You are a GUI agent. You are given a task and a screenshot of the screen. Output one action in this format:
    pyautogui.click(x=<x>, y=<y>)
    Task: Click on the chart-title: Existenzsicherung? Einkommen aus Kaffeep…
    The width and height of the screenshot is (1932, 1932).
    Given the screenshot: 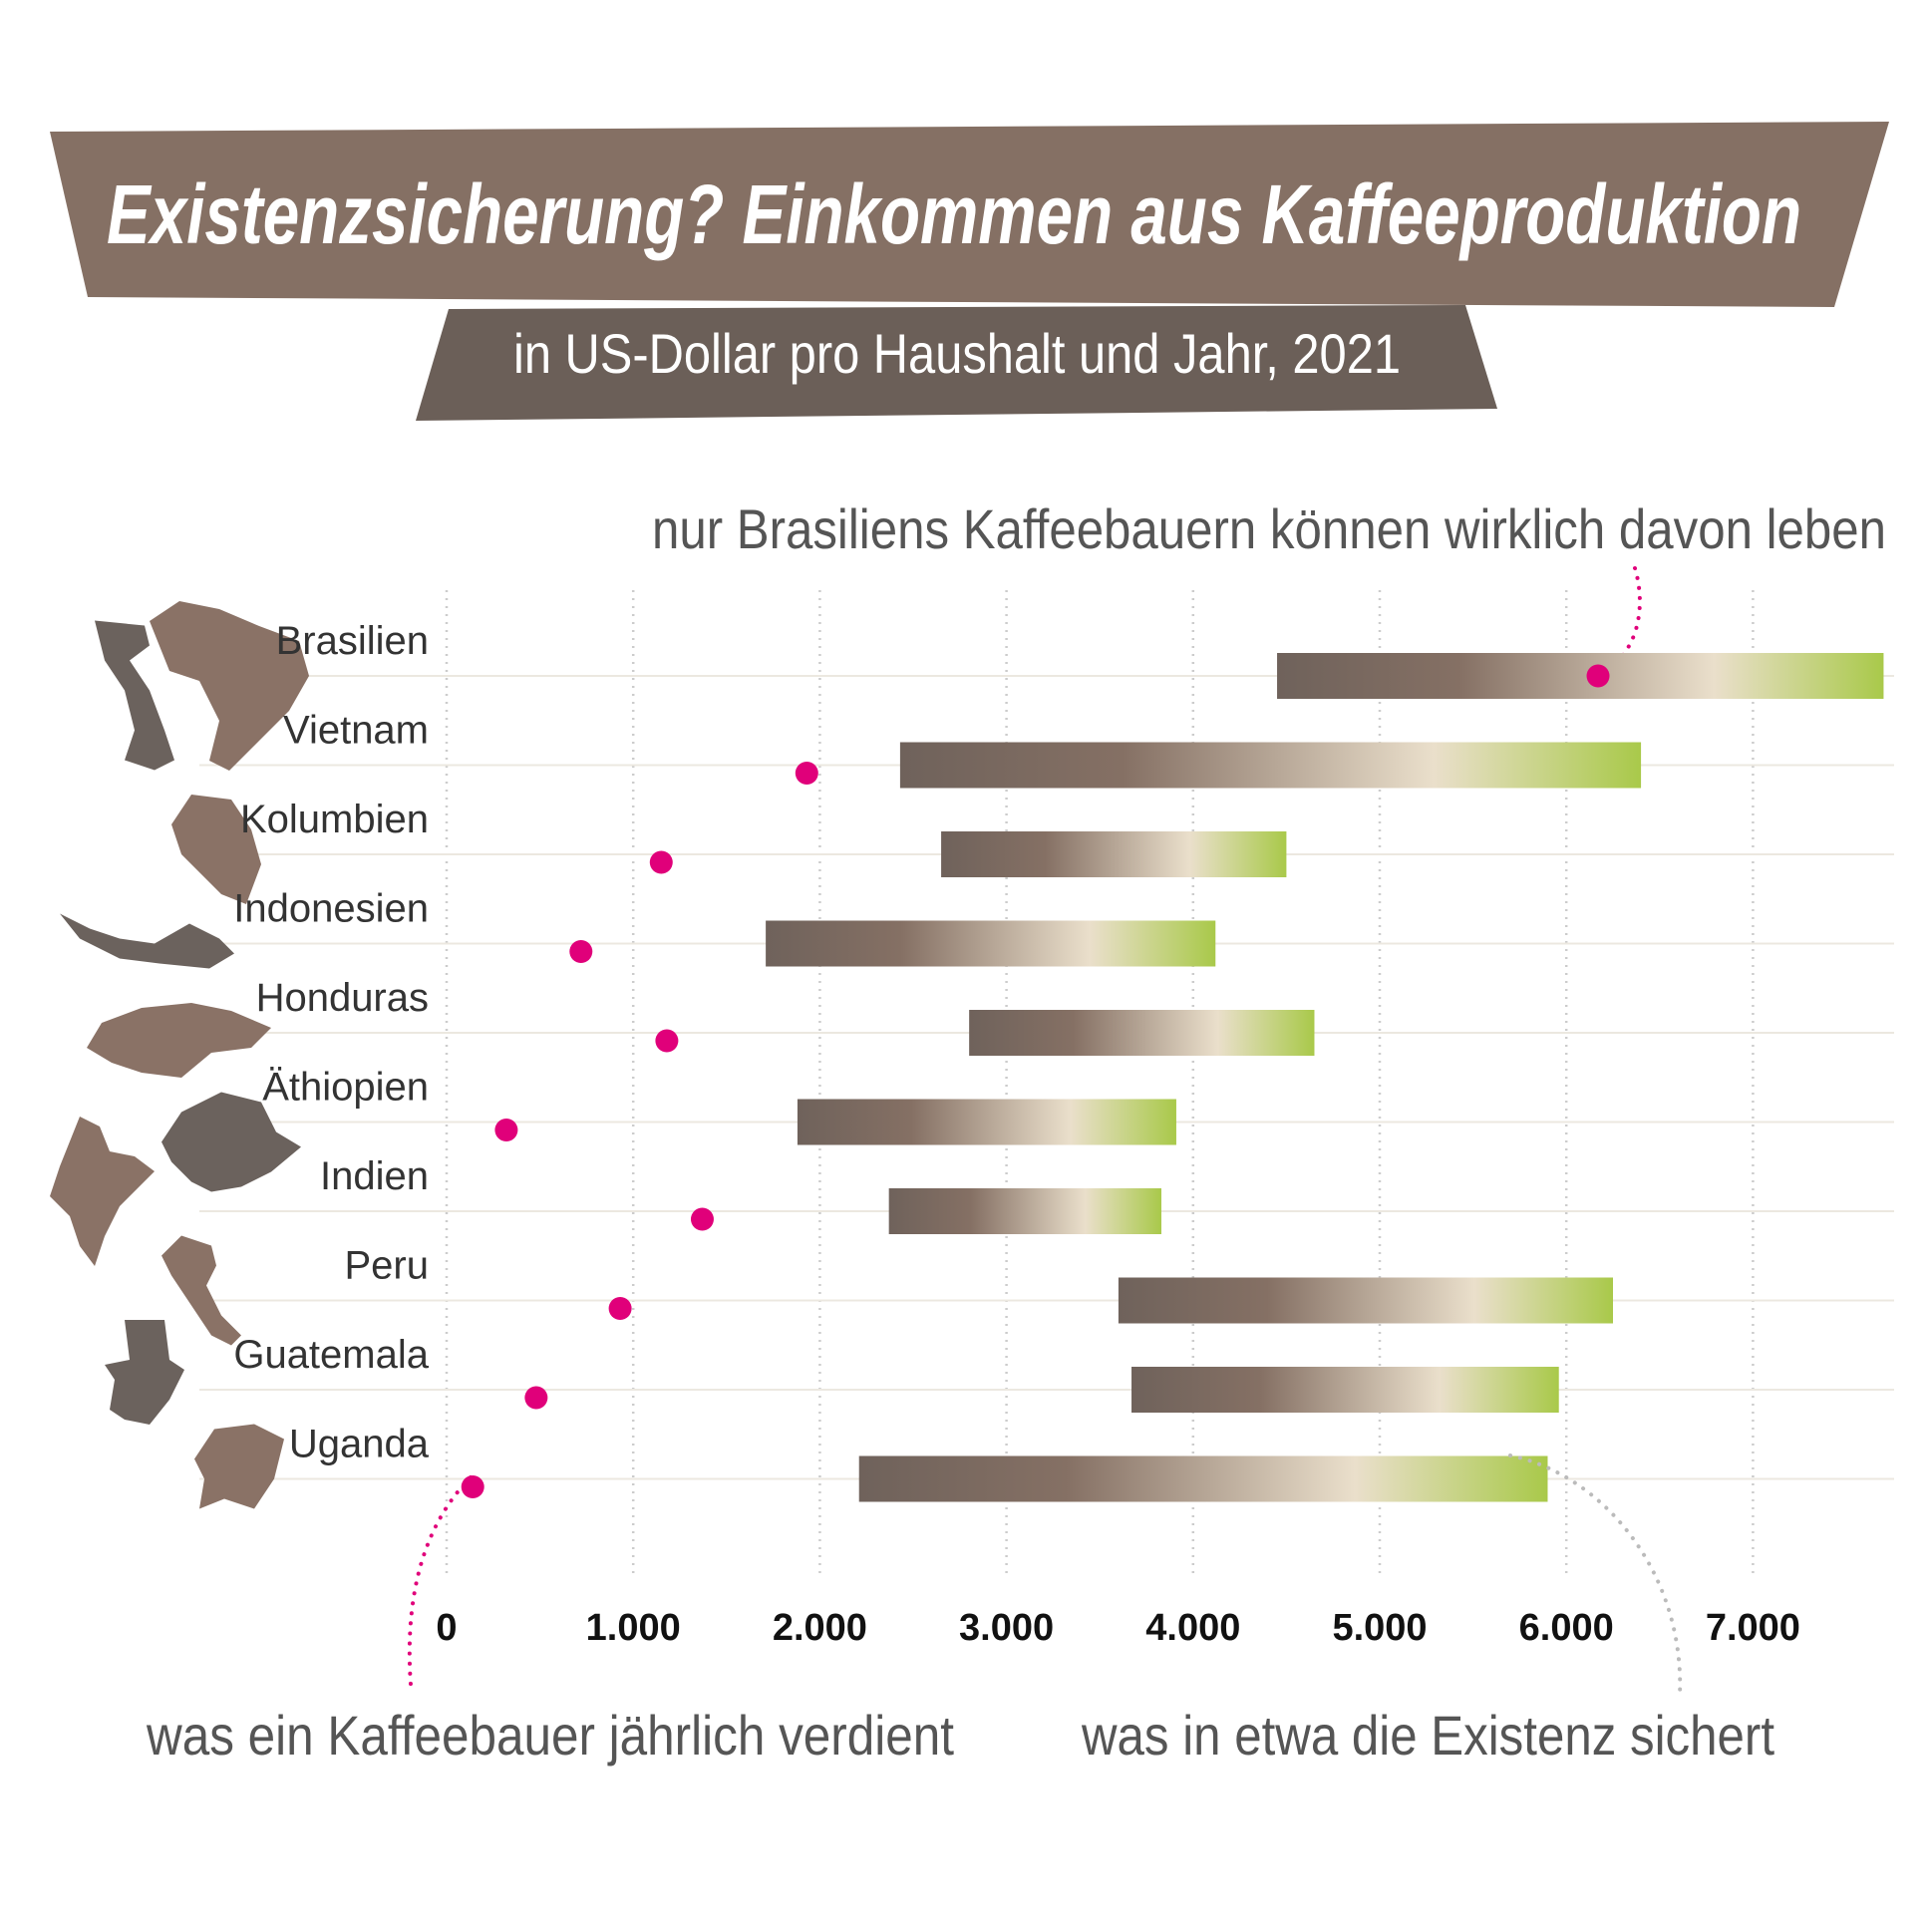 What is the action you would take?
    pyautogui.click(x=954, y=214)
    